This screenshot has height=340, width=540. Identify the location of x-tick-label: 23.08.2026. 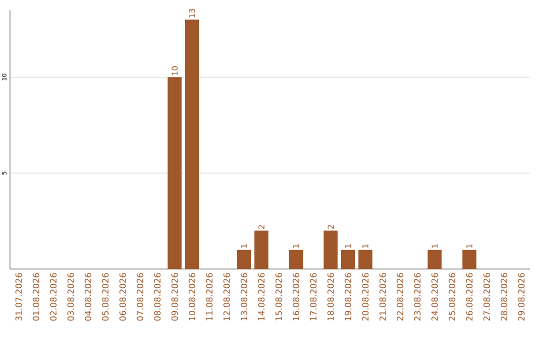
(417, 297).